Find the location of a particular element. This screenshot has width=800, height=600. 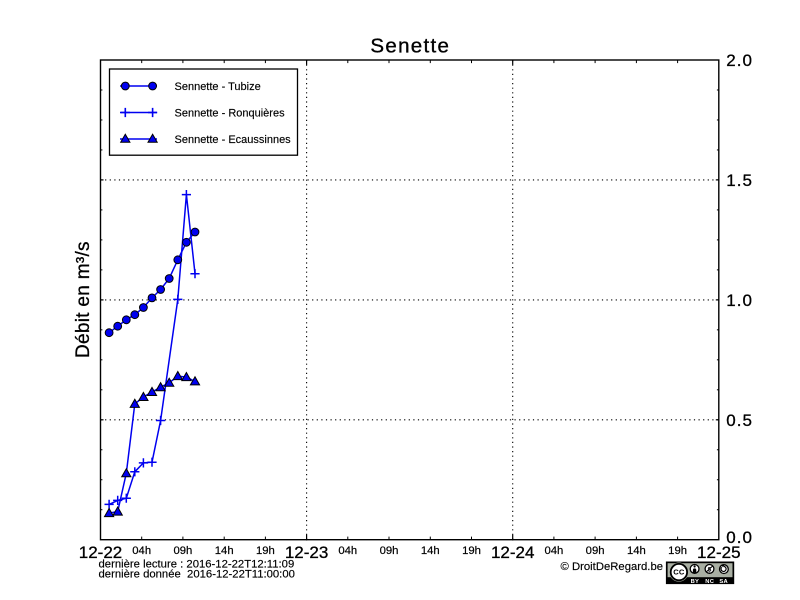

svg-text: 12-23 is located at coordinates (306, 552).